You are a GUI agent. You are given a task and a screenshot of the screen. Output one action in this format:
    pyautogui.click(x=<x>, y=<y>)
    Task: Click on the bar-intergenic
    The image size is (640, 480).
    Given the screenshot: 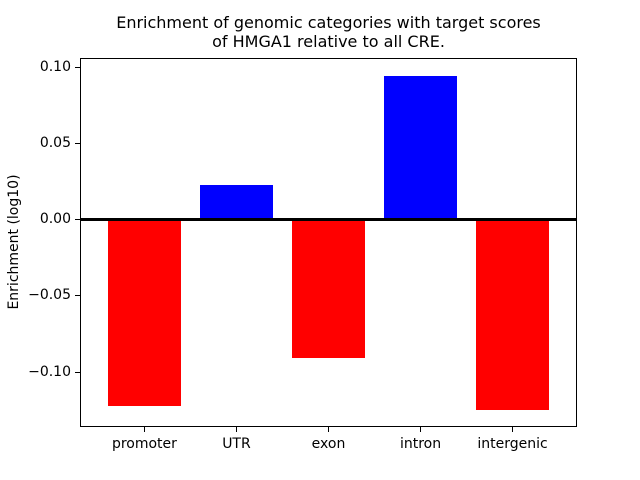 What is the action you would take?
    pyautogui.click(x=512, y=315)
    